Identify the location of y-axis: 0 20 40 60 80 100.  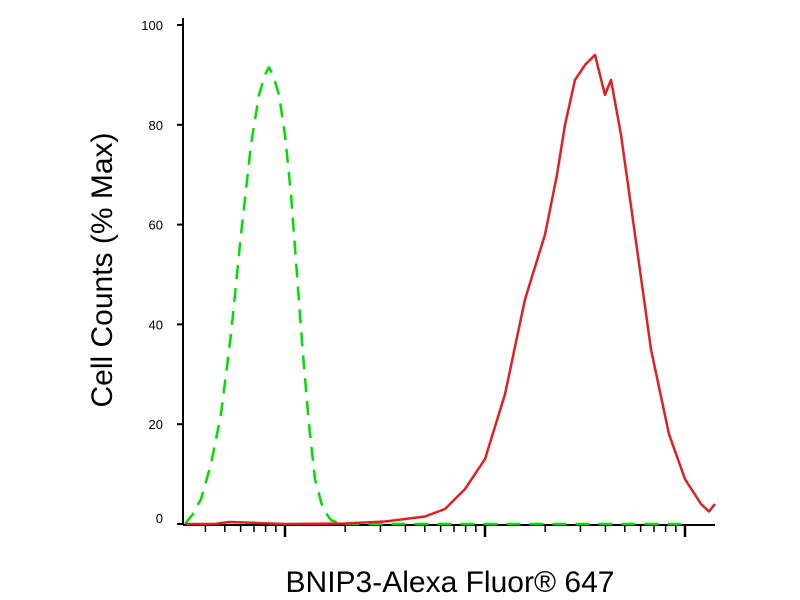
(162, 272).